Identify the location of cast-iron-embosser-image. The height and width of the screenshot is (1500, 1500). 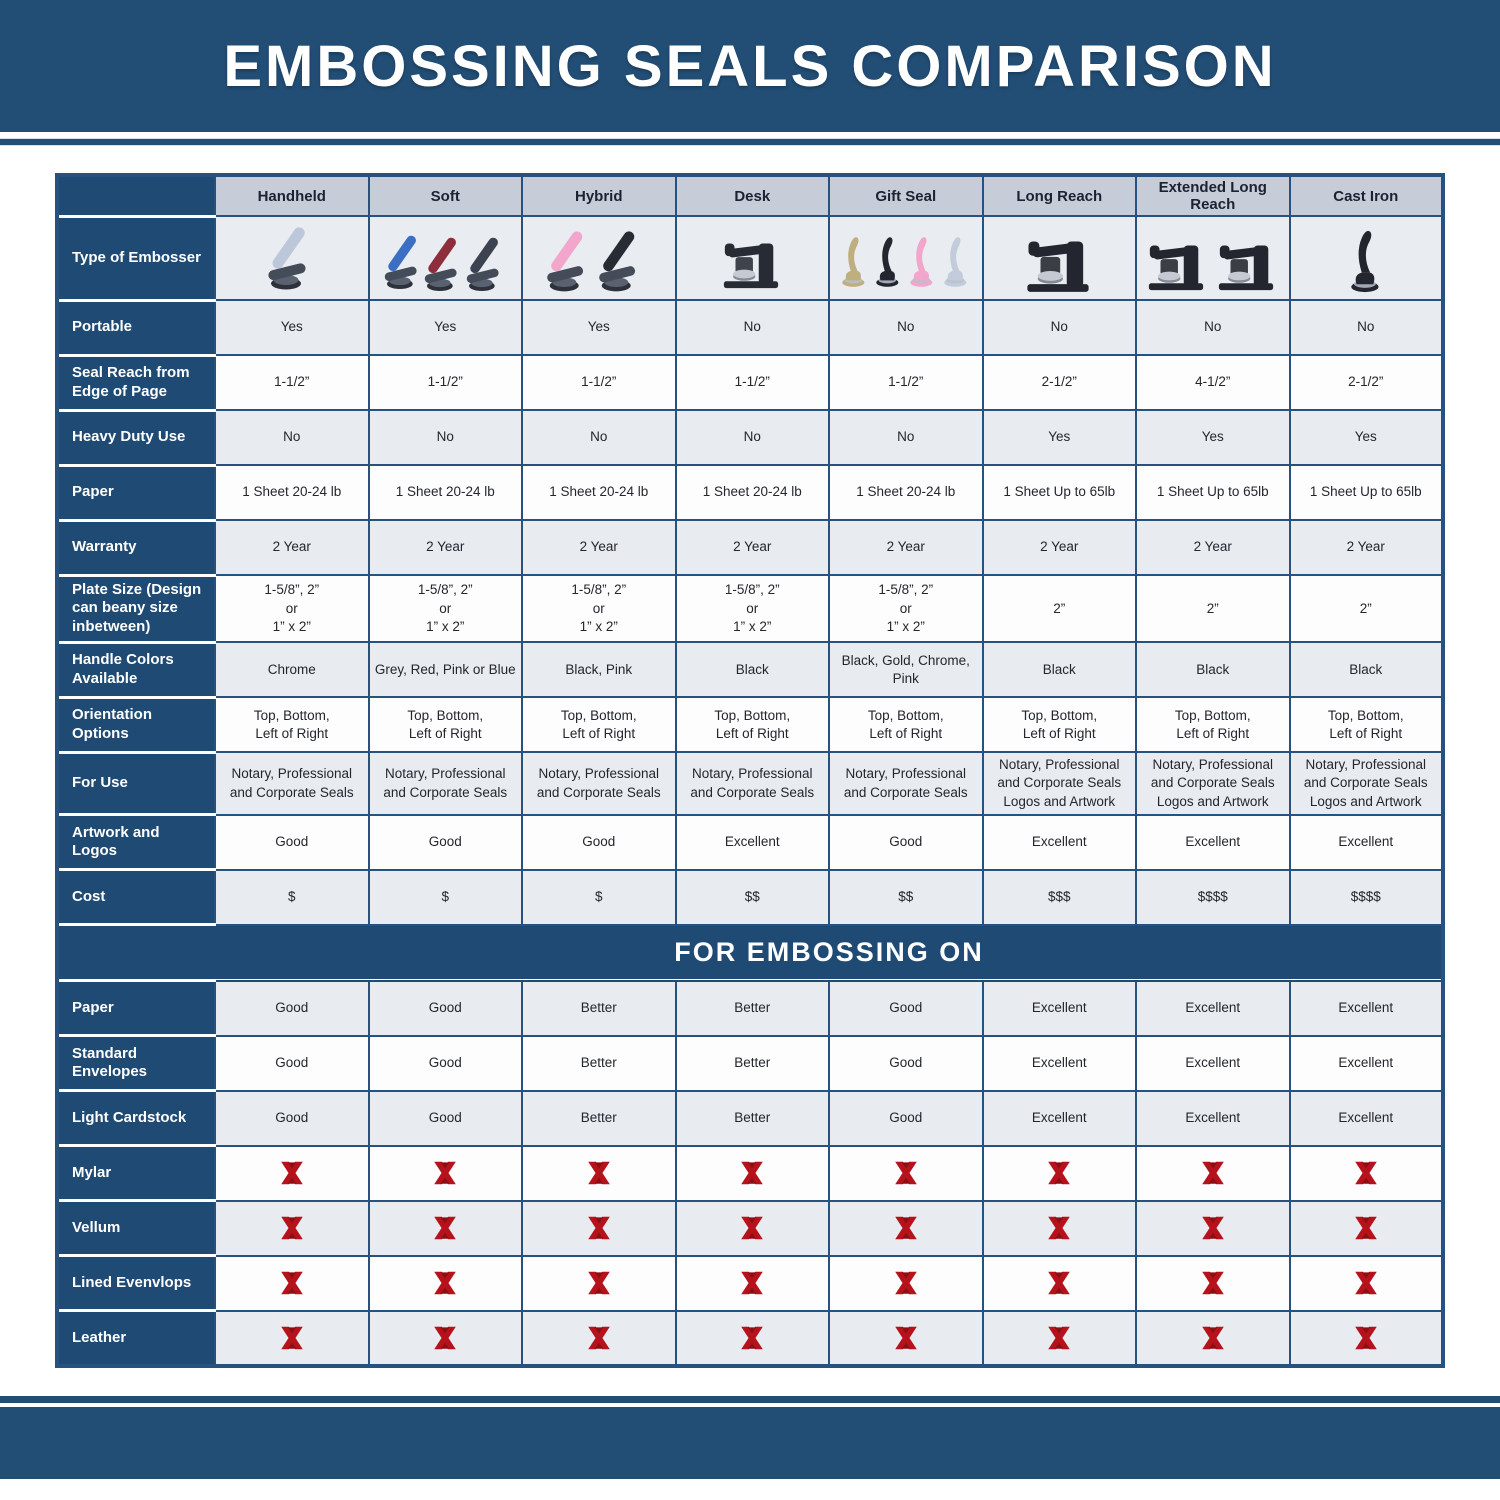
(1366, 258).